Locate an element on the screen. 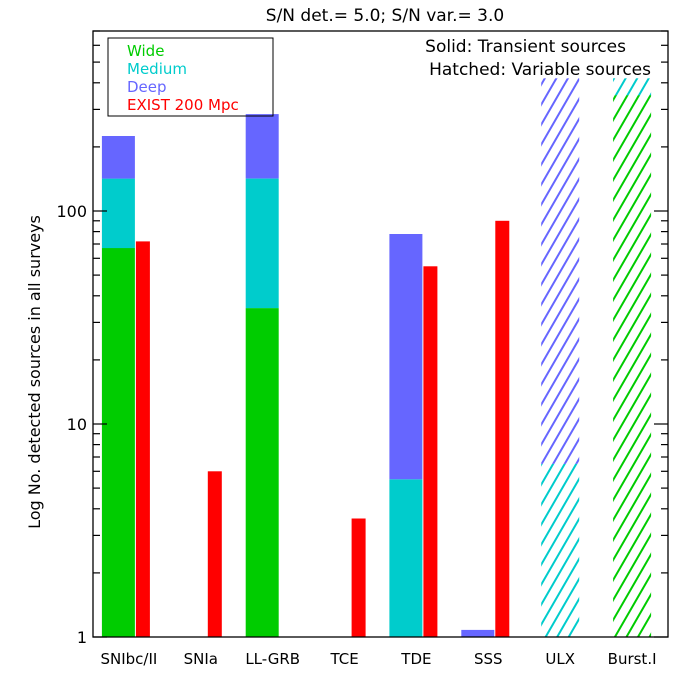  bar-tde-exist is located at coordinates (430, 451).